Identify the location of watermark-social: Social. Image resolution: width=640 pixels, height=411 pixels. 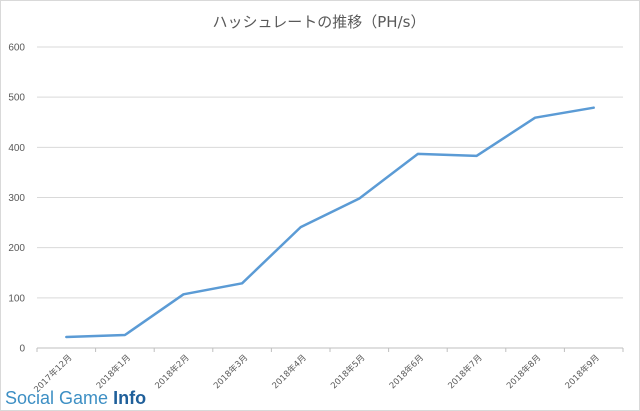
(30, 398).